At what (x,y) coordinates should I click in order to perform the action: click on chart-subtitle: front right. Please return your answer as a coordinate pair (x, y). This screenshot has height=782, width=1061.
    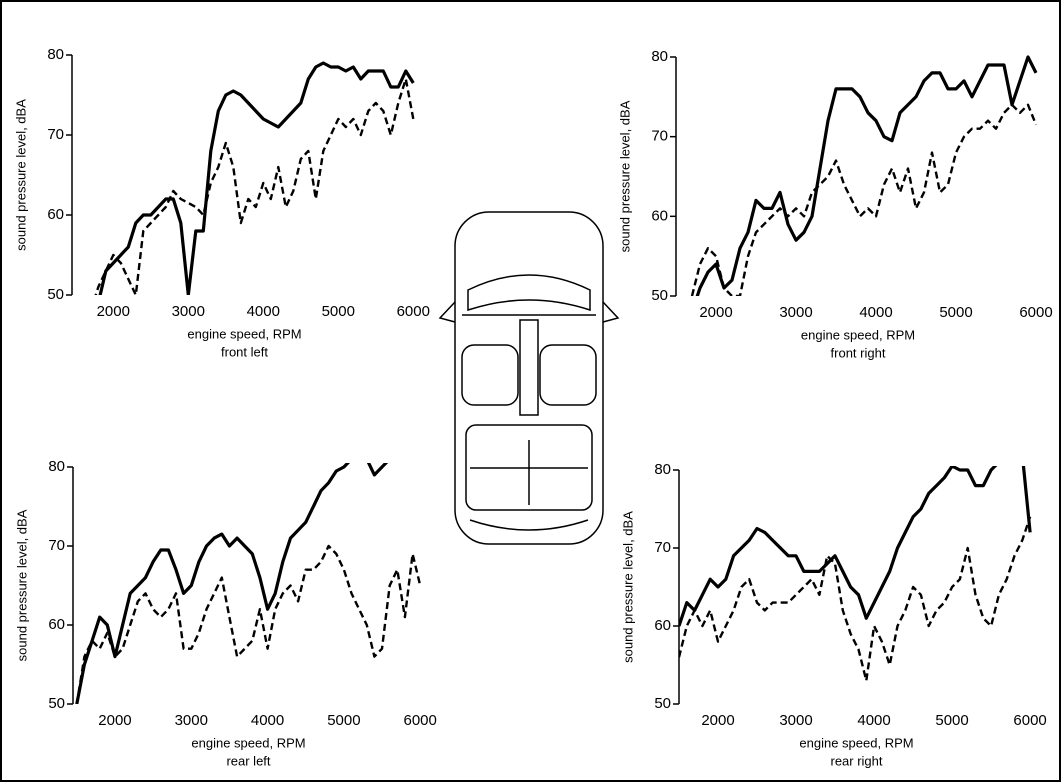
    Looking at the image, I should click on (858, 352).